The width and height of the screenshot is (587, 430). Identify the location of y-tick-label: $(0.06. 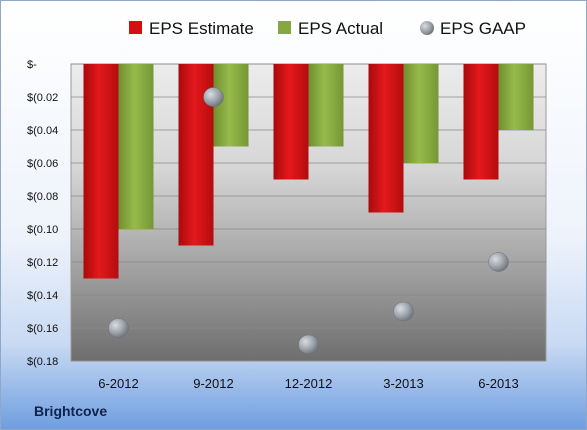
(42, 164).